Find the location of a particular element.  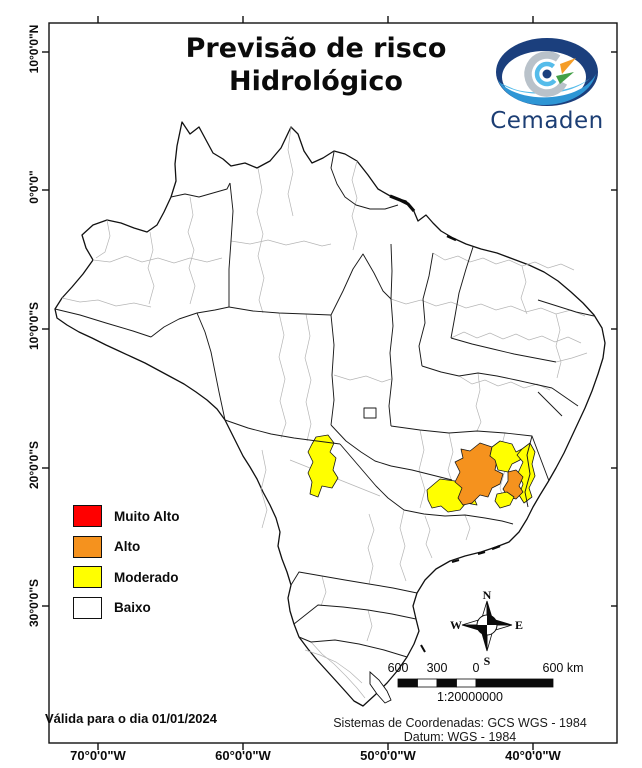

legend-item-baixo: Baixo is located at coordinates (112, 607).